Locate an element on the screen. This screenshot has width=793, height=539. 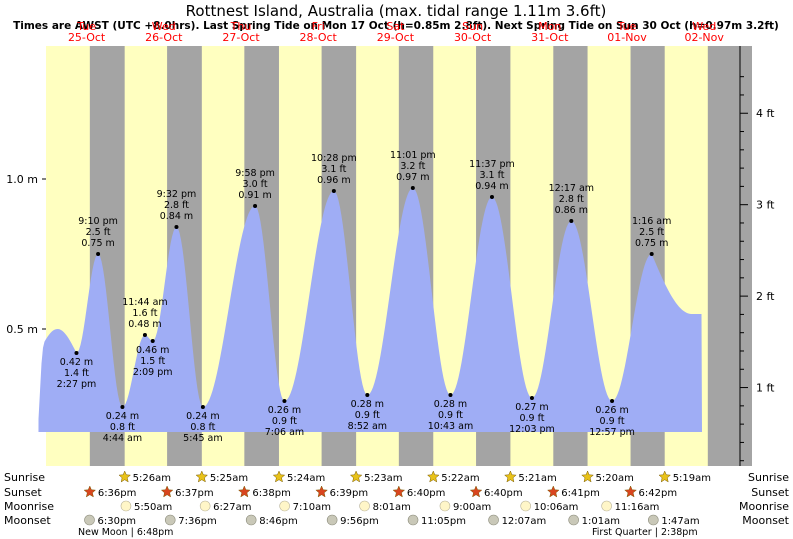
tide-height-m: 0.94 m is located at coordinates (491, 186).